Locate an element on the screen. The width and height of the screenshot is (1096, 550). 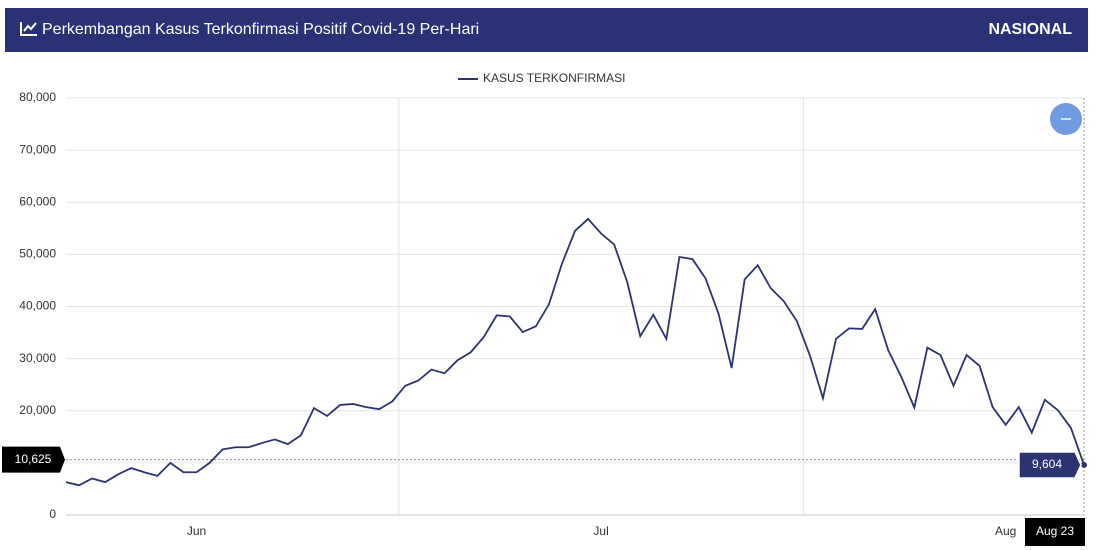
y-tick-label: 30,000 is located at coordinates (37, 358).